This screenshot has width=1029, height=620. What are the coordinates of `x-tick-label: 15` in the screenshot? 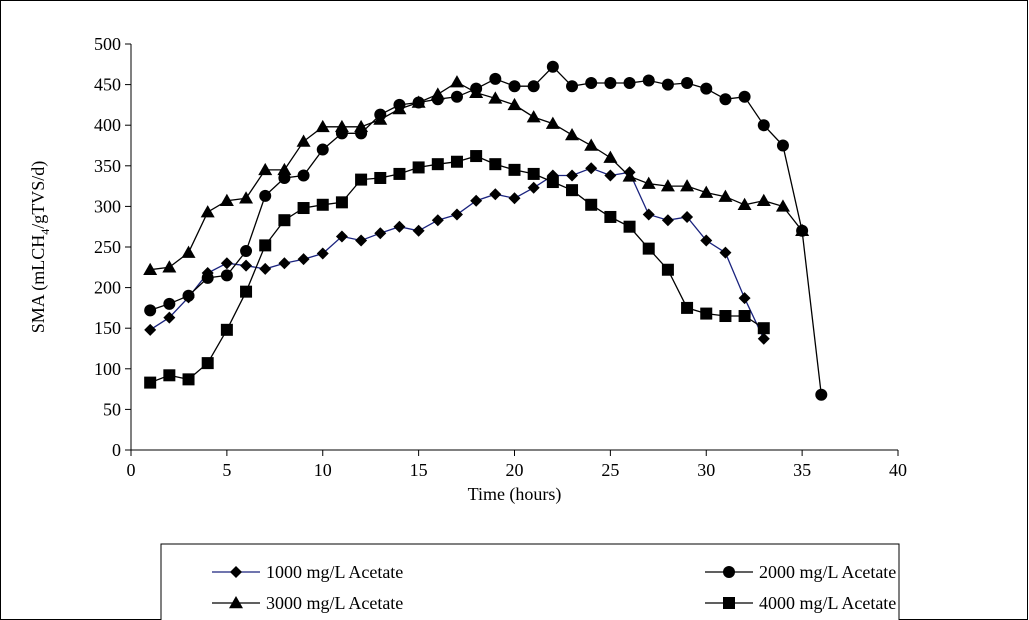 It's located at (419, 470).